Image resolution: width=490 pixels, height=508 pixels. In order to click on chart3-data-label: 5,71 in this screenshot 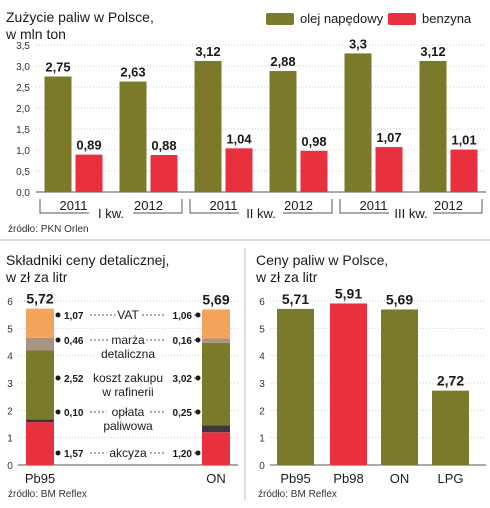, I will do `click(295, 299)`.